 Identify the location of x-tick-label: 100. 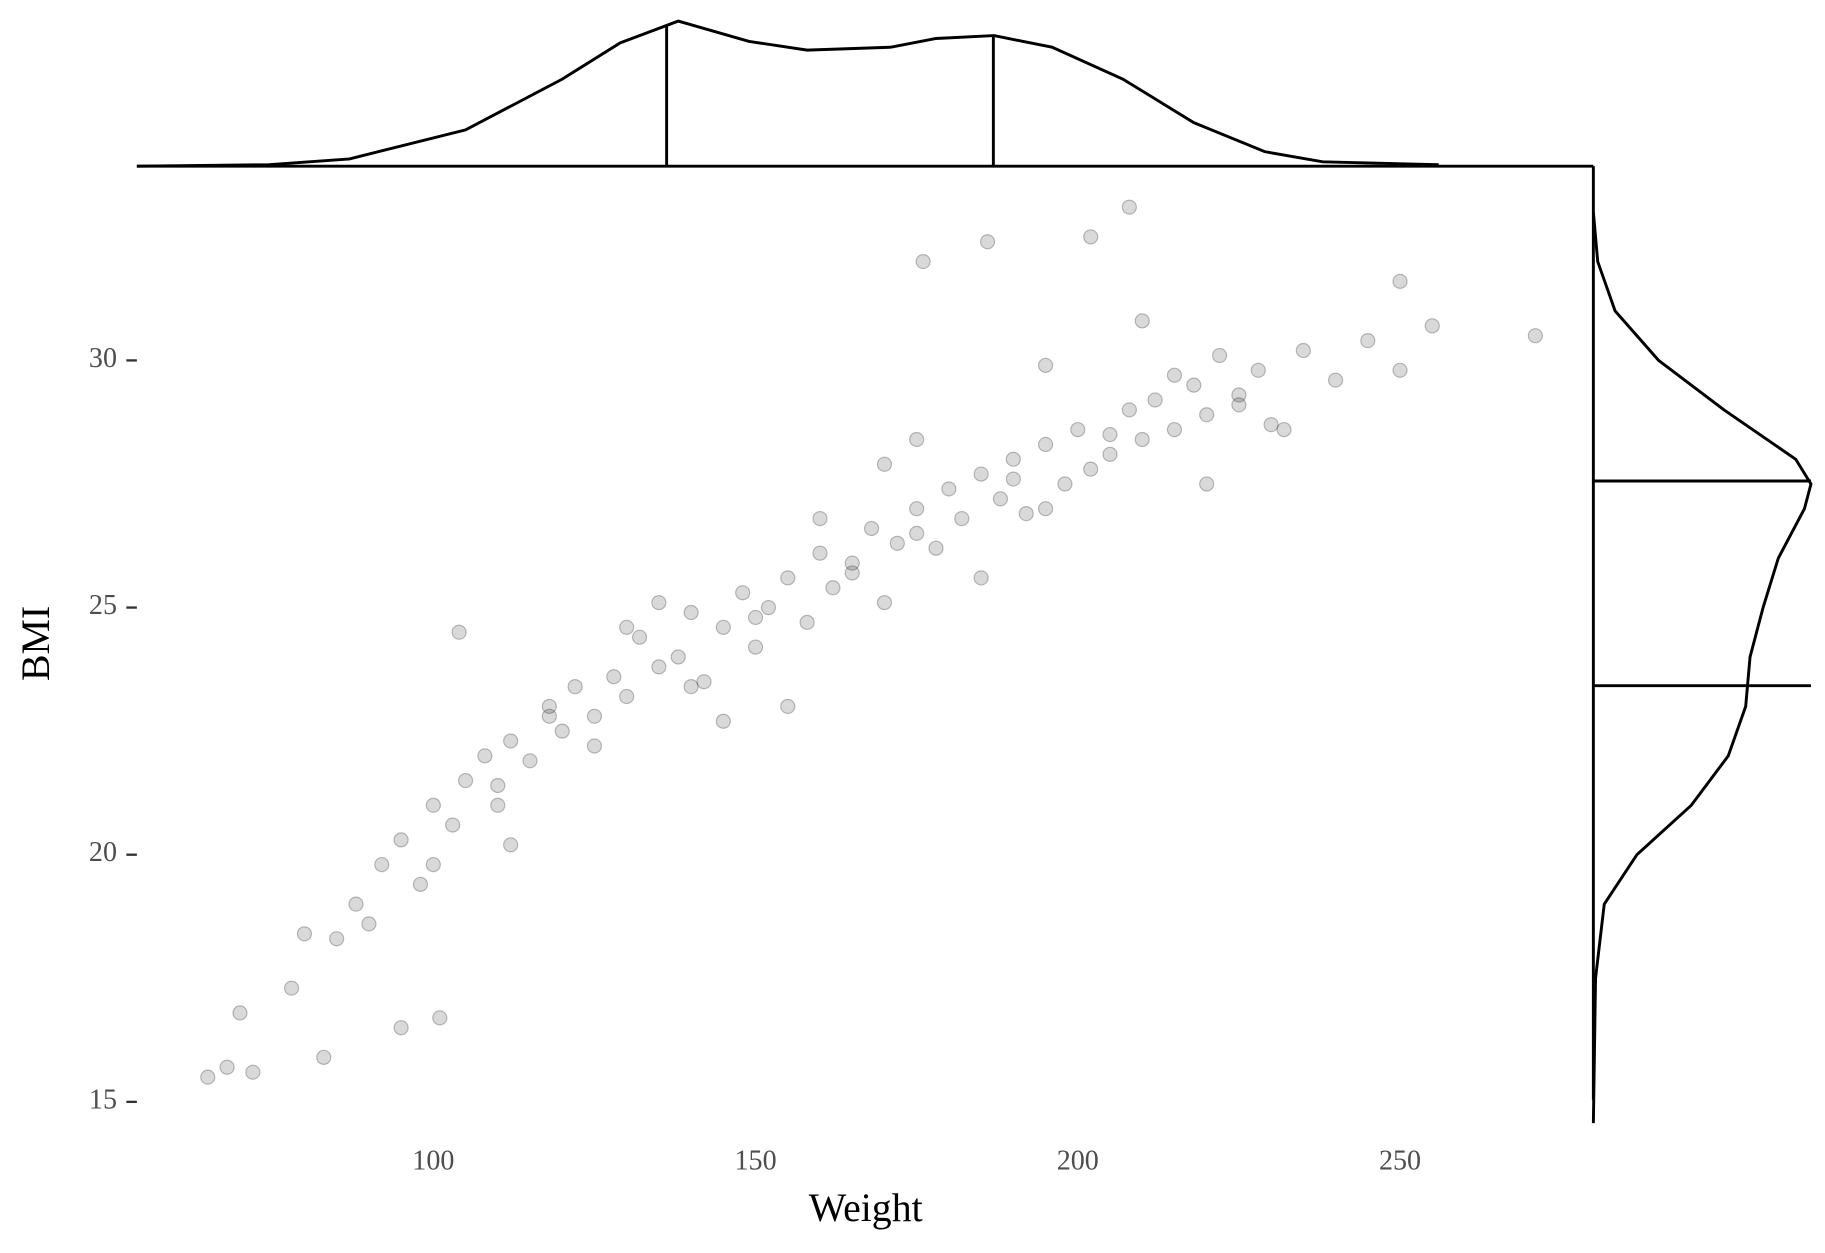
(433, 1160).